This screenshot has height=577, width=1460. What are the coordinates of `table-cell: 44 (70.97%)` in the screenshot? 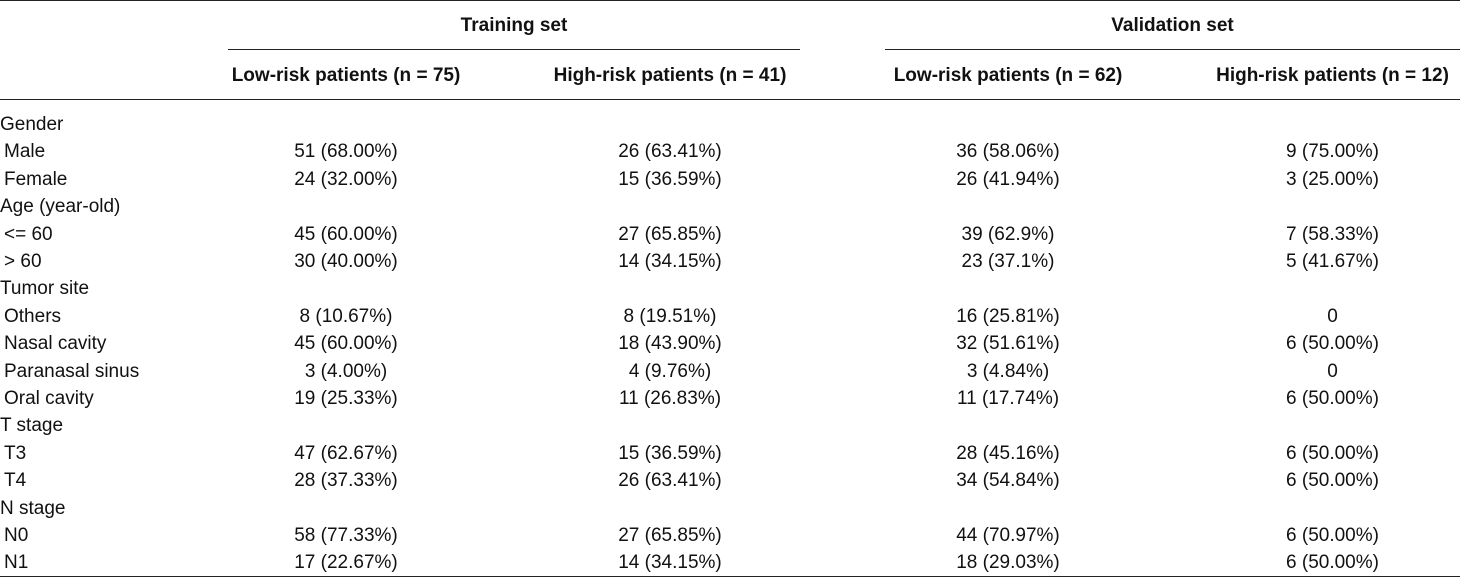 It's located at (1008, 535).